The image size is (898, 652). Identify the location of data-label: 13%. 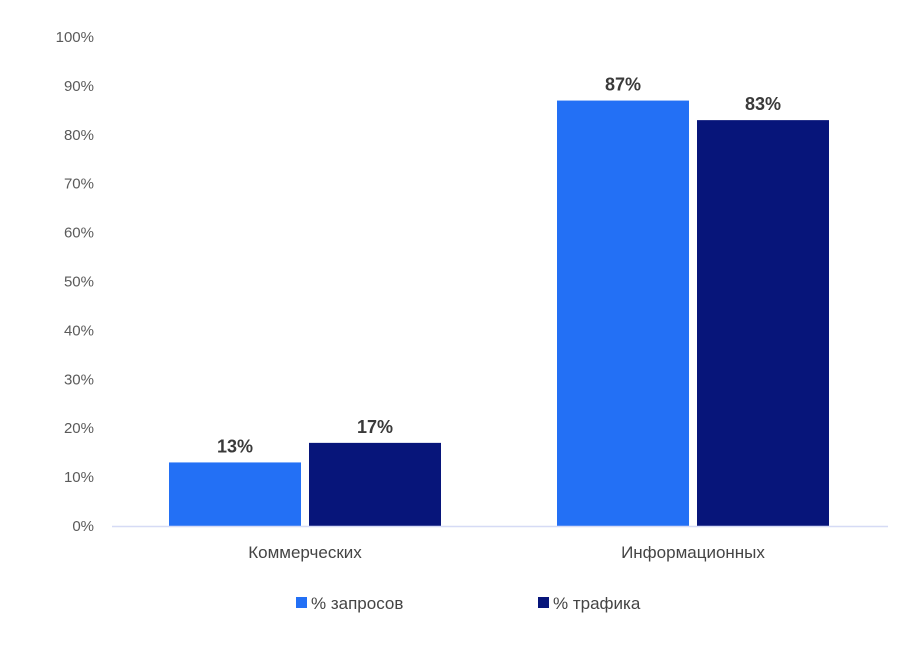
(235, 446).